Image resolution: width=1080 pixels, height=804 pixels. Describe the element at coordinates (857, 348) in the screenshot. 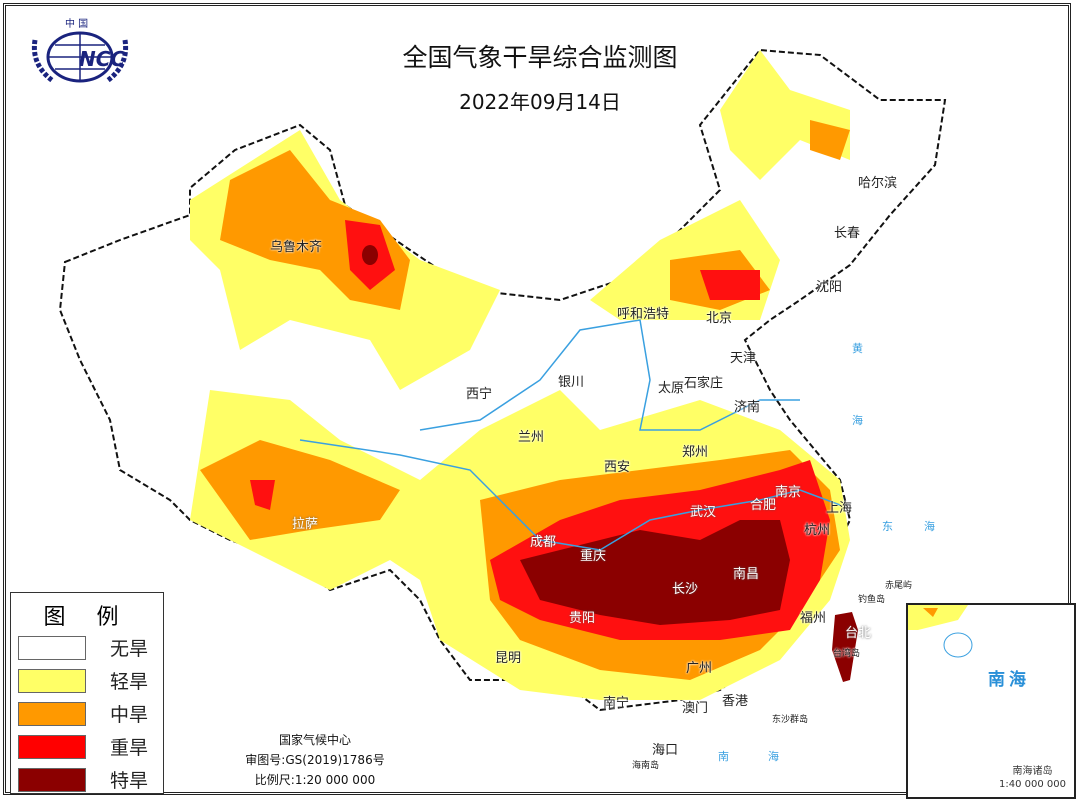

I see `sea-label: 黄` at that location.